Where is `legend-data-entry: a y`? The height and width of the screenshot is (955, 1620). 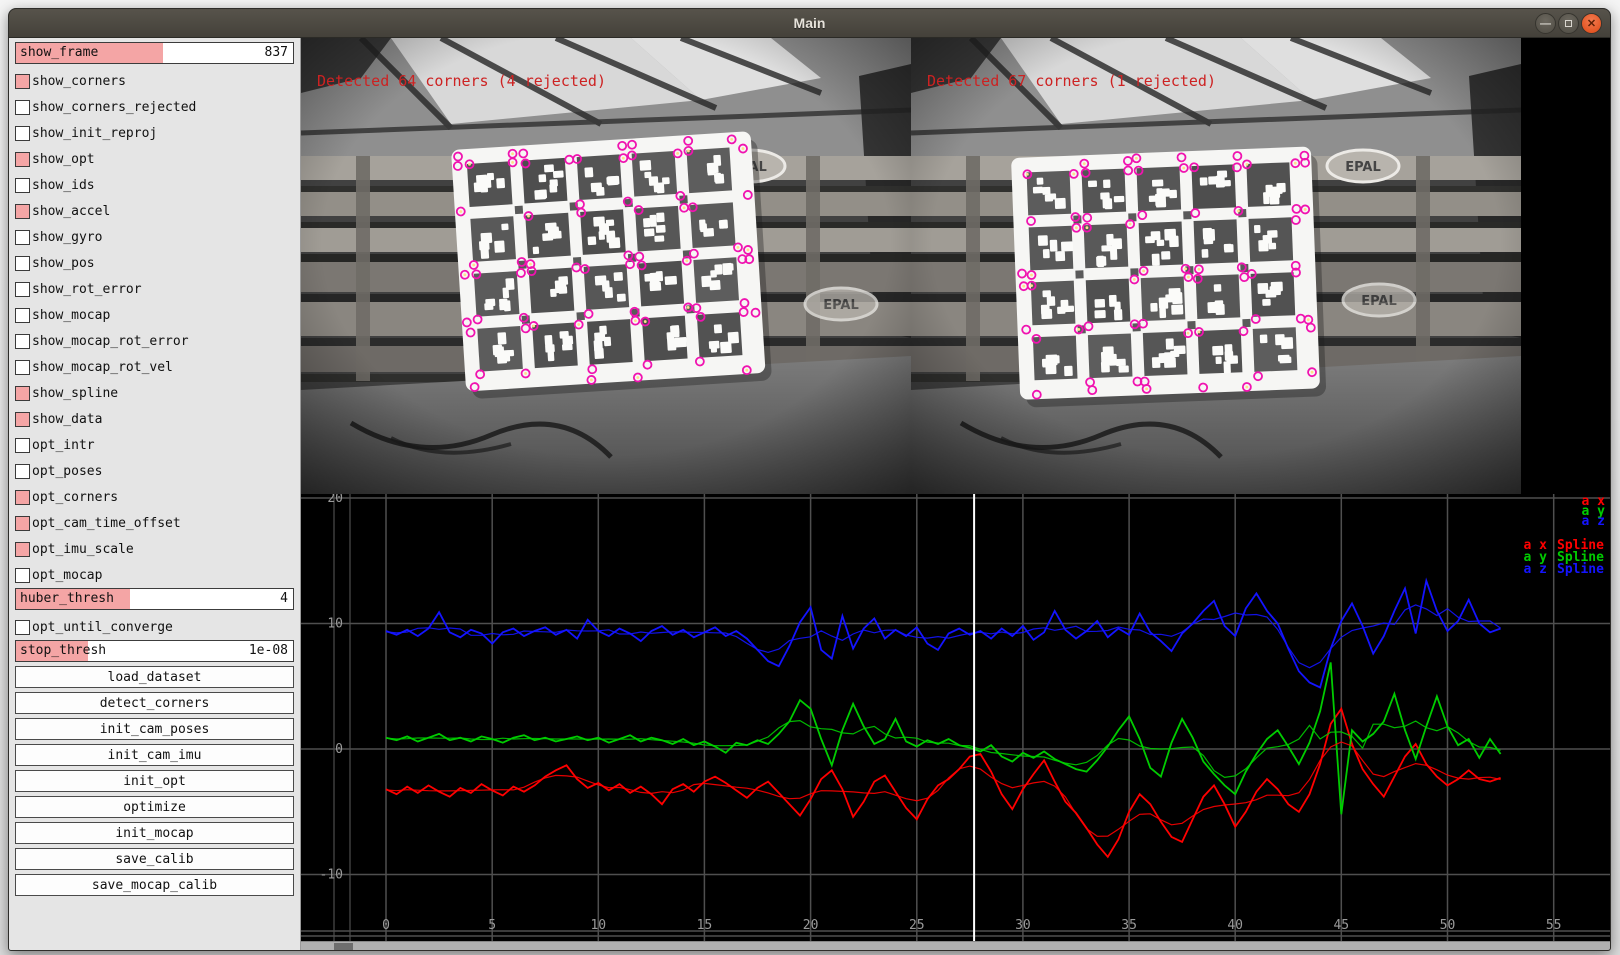
legend-data-entry: a y is located at coordinates (1594, 511).